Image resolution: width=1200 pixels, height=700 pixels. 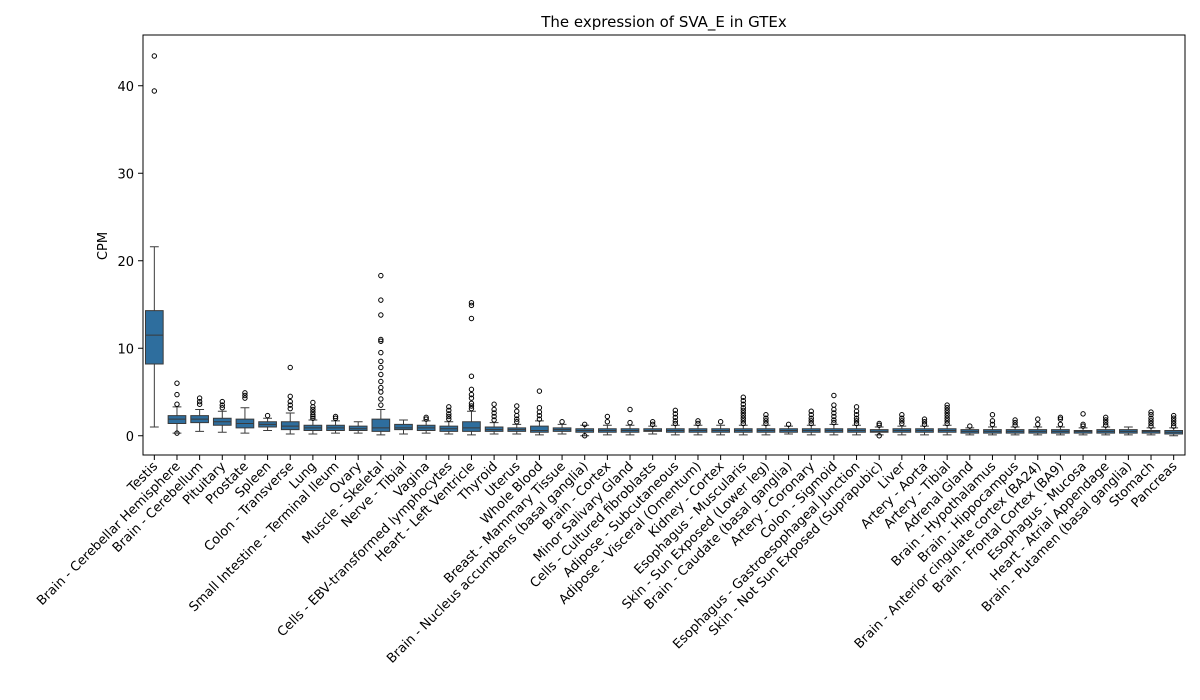 What do you see at coordinates (130, 437) in the screenshot?
I see `y-tick-label: 0` at bounding box center [130, 437].